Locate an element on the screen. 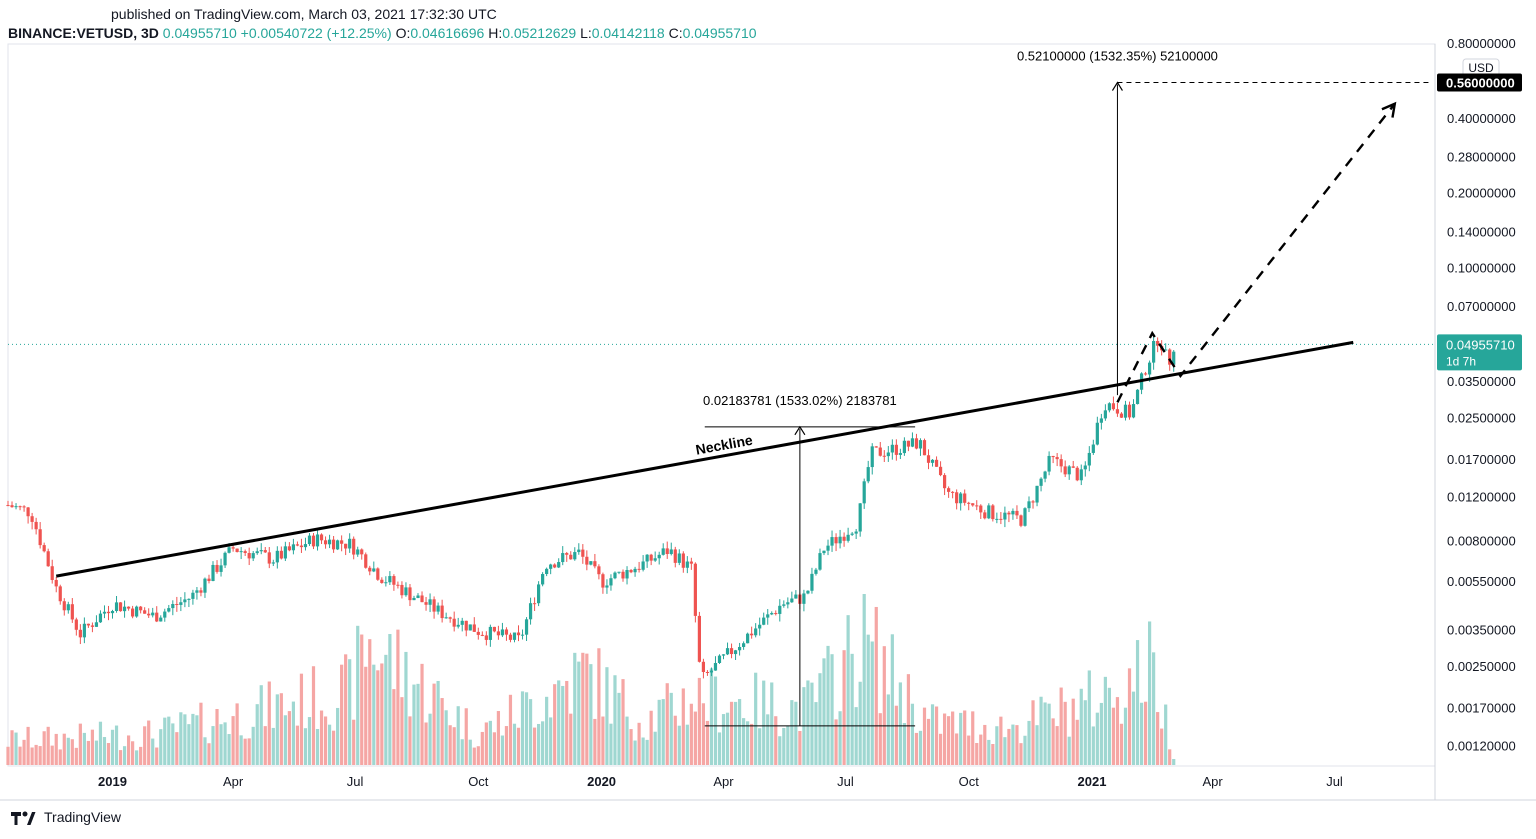  low-value: 0.04142118 is located at coordinates (628, 33).